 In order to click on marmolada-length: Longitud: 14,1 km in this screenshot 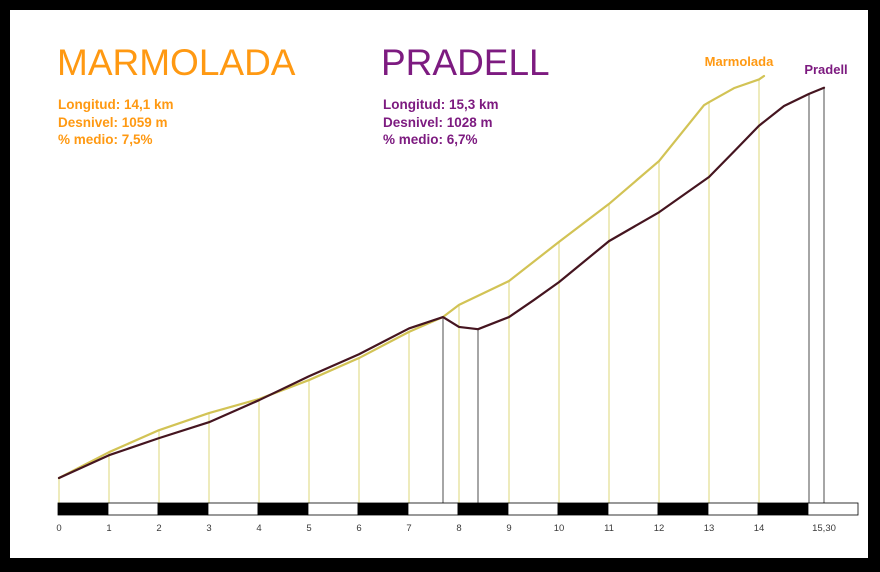, I will do `click(116, 104)`.